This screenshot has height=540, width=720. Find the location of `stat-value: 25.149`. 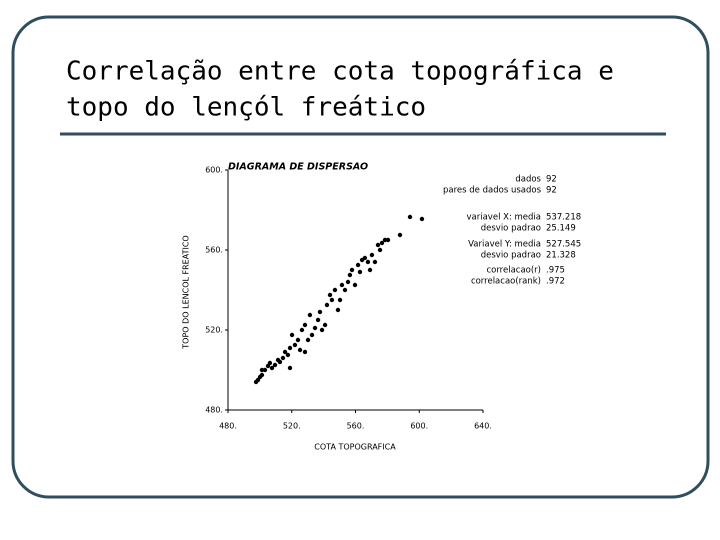

stat-value: 25.149 is located at coordinates (561, 229).